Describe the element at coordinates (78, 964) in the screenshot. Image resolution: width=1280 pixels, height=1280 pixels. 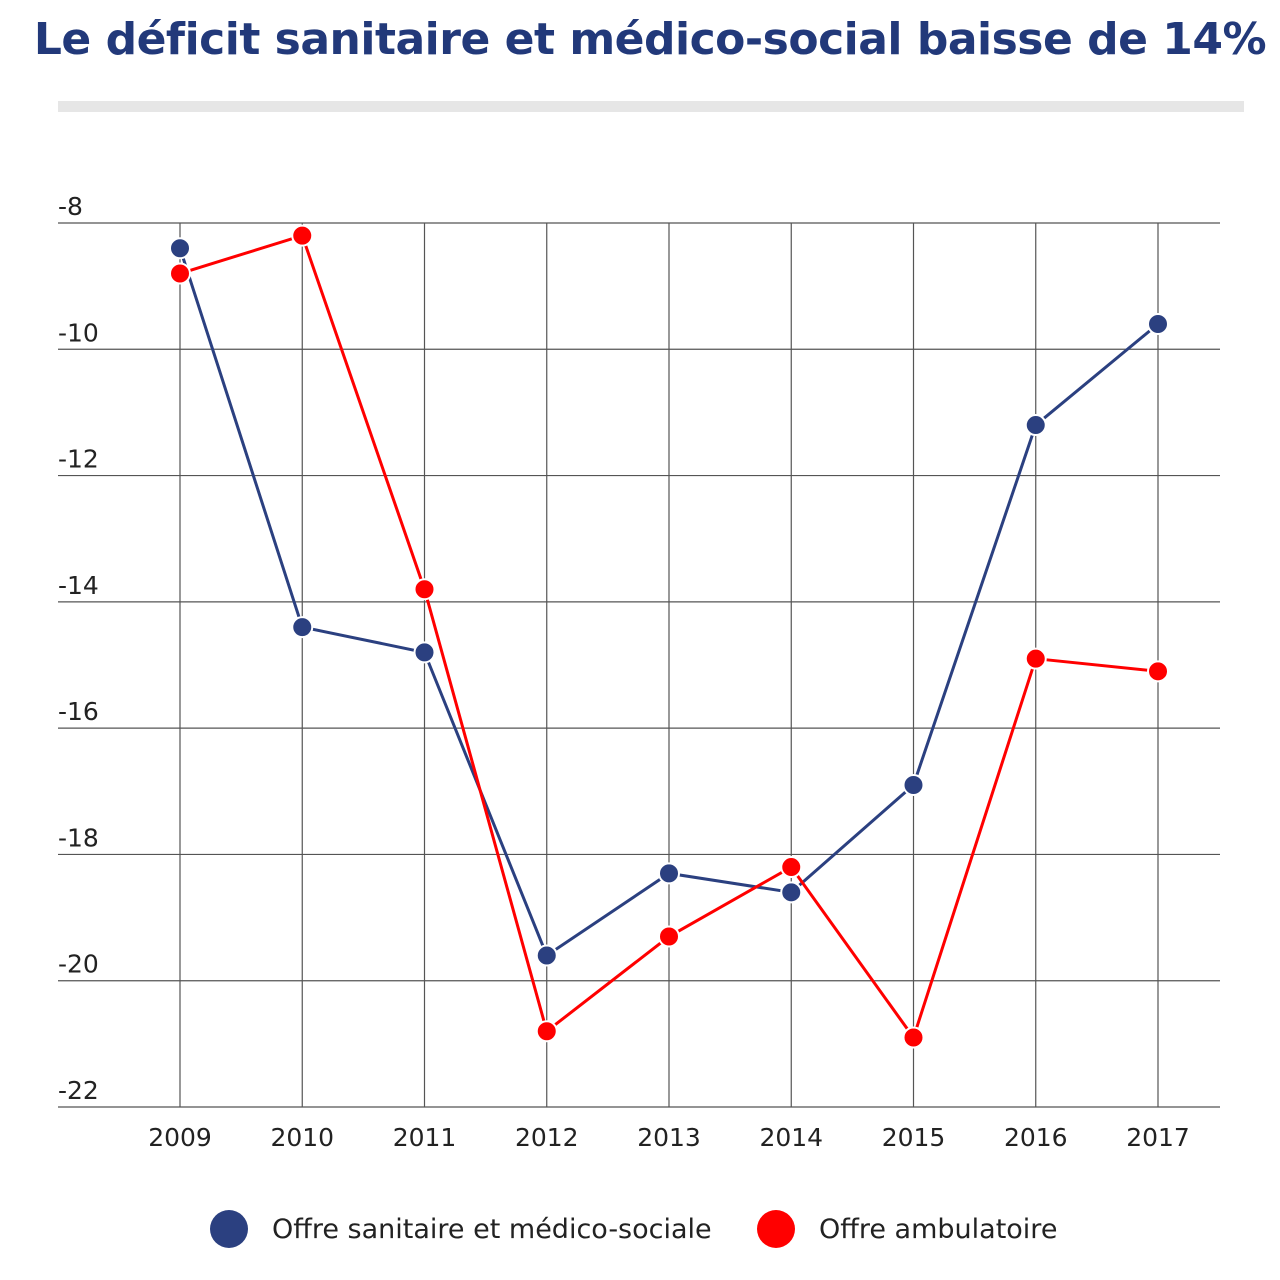
I see `y-tick-label: -20` at that location.